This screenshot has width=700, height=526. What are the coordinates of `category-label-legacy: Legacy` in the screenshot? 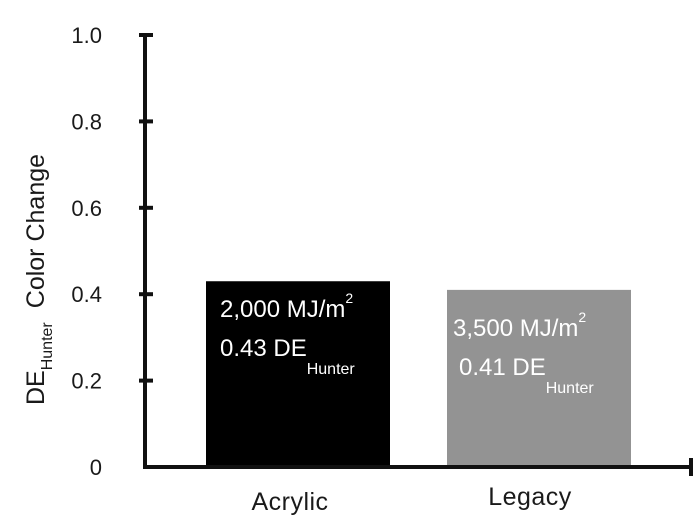 It's located at (530, 497).